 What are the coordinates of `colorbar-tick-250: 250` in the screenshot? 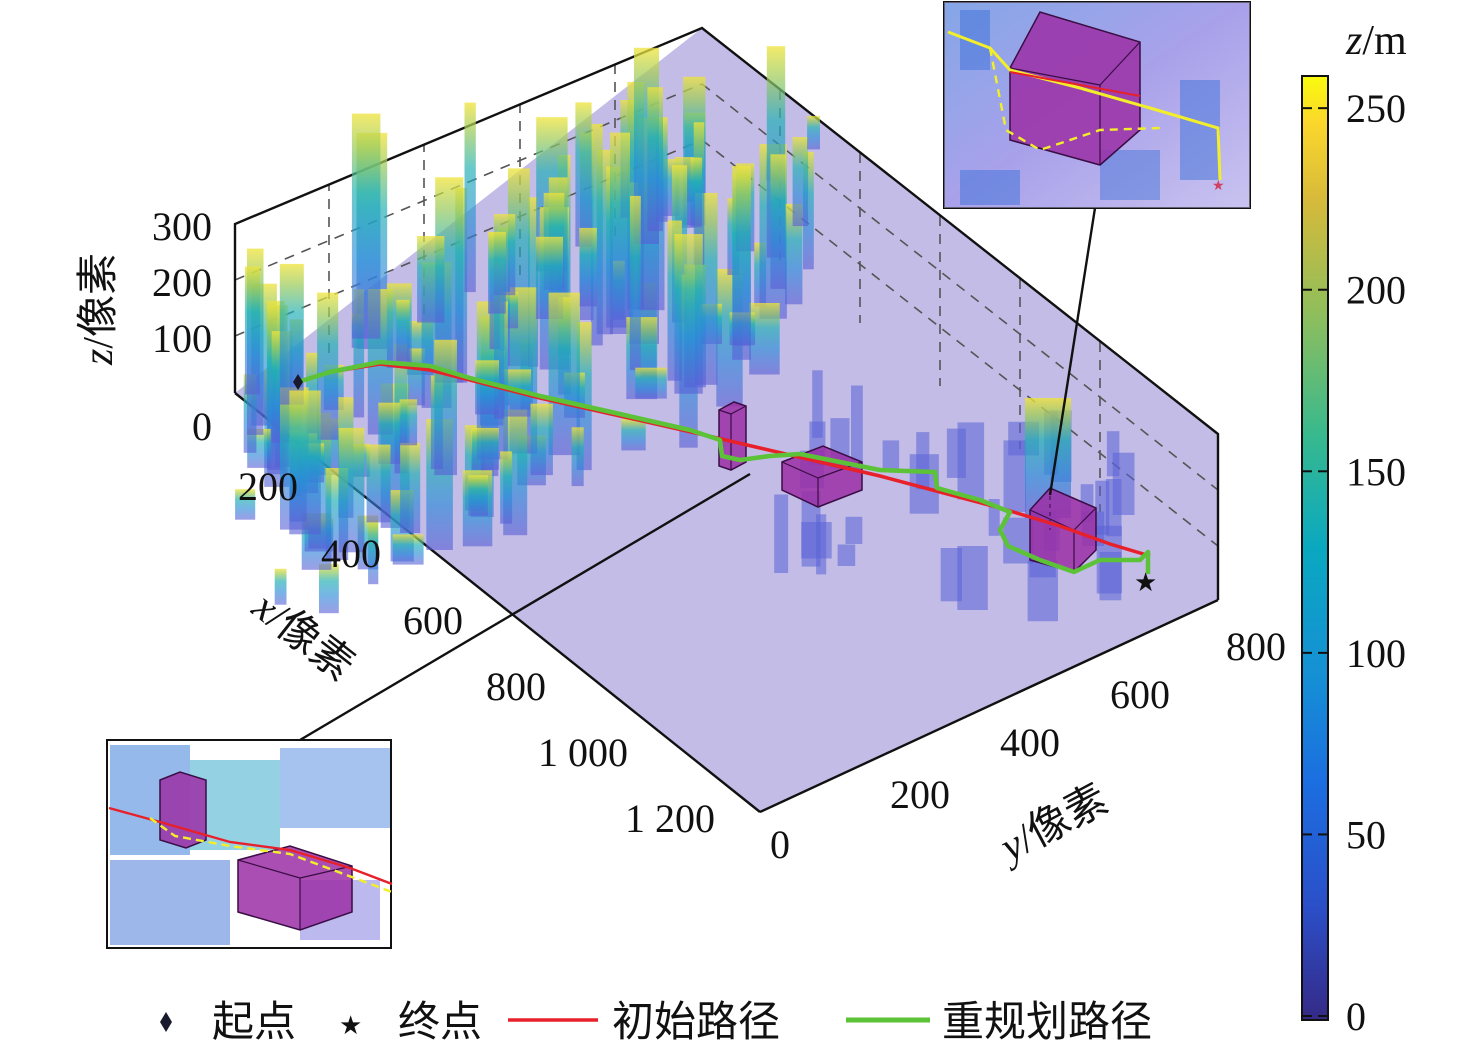 It's located at (1376, 108).